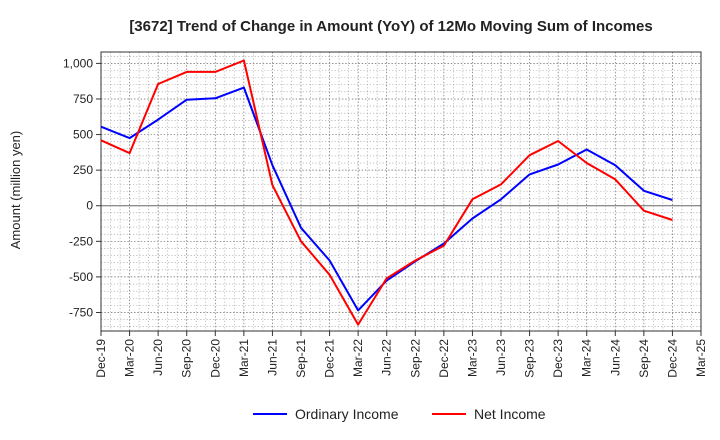 Image resolution: width=720 pixels, height=440 pixels. What do you see at coordinates (89, 206) in the screenshot?
I see `y-tick-label: 0` at bounding box center [89, 206].